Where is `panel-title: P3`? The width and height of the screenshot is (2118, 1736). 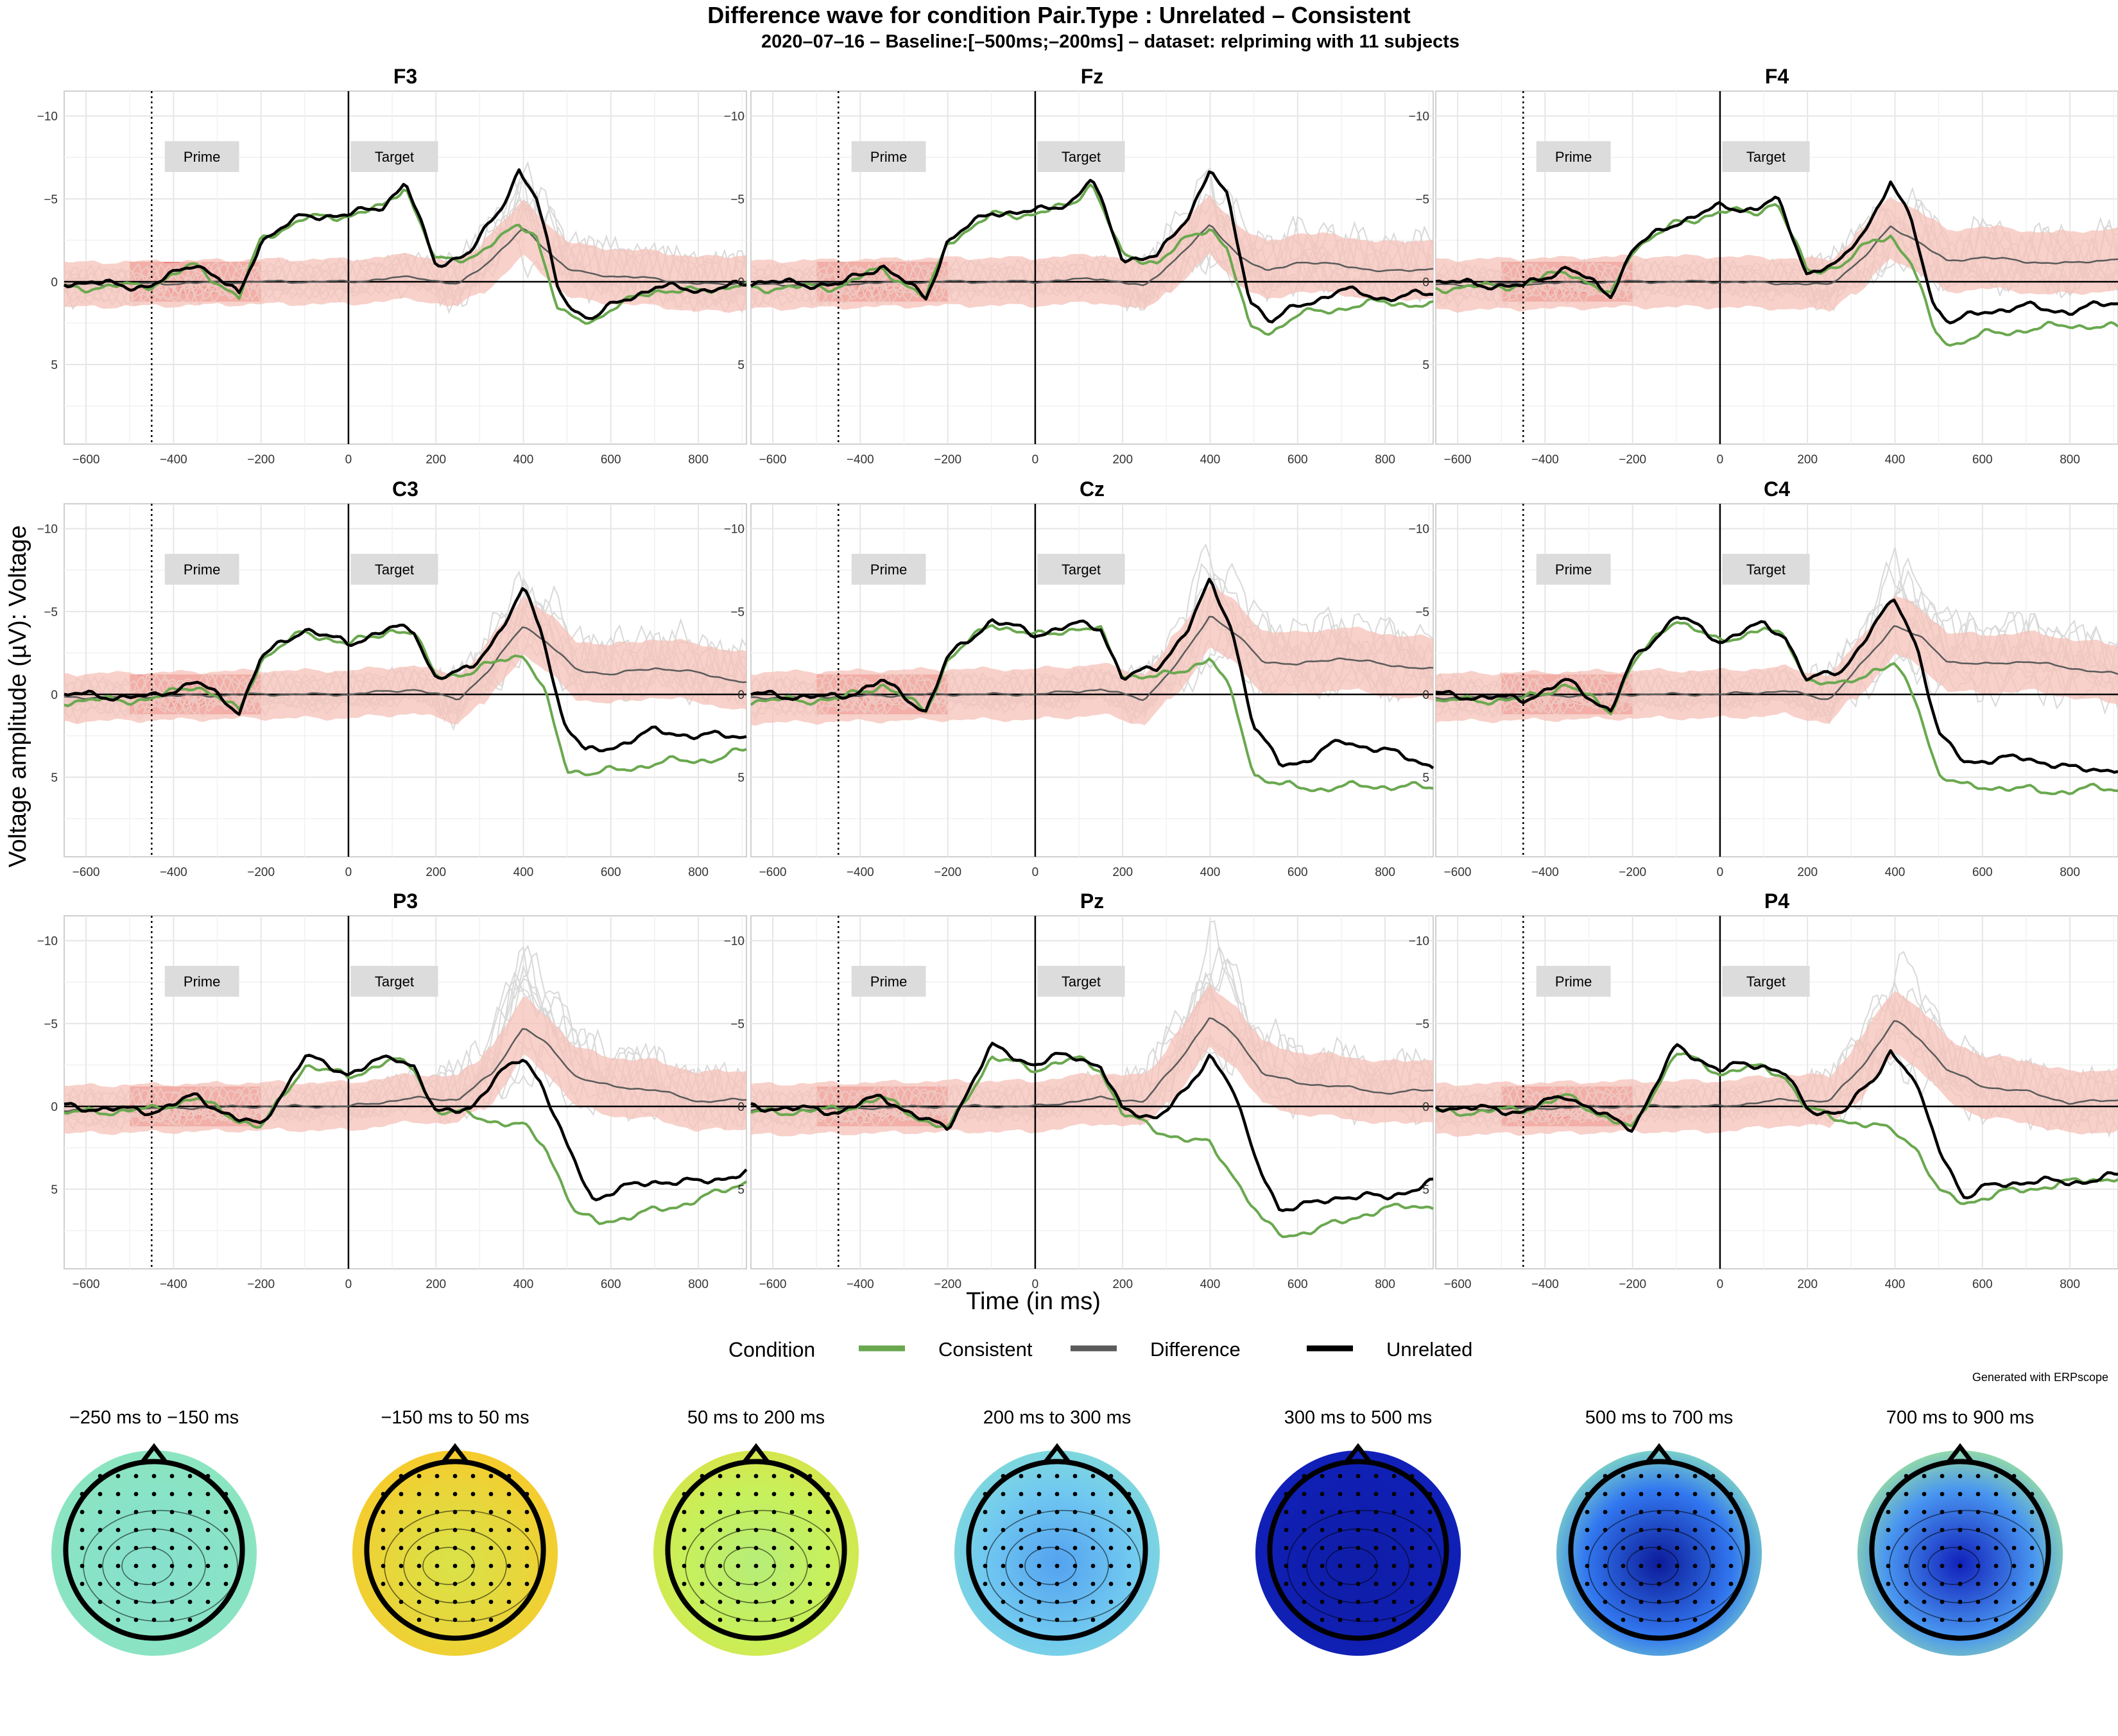 panel-title: P3 is located at coordinates (405, 901).